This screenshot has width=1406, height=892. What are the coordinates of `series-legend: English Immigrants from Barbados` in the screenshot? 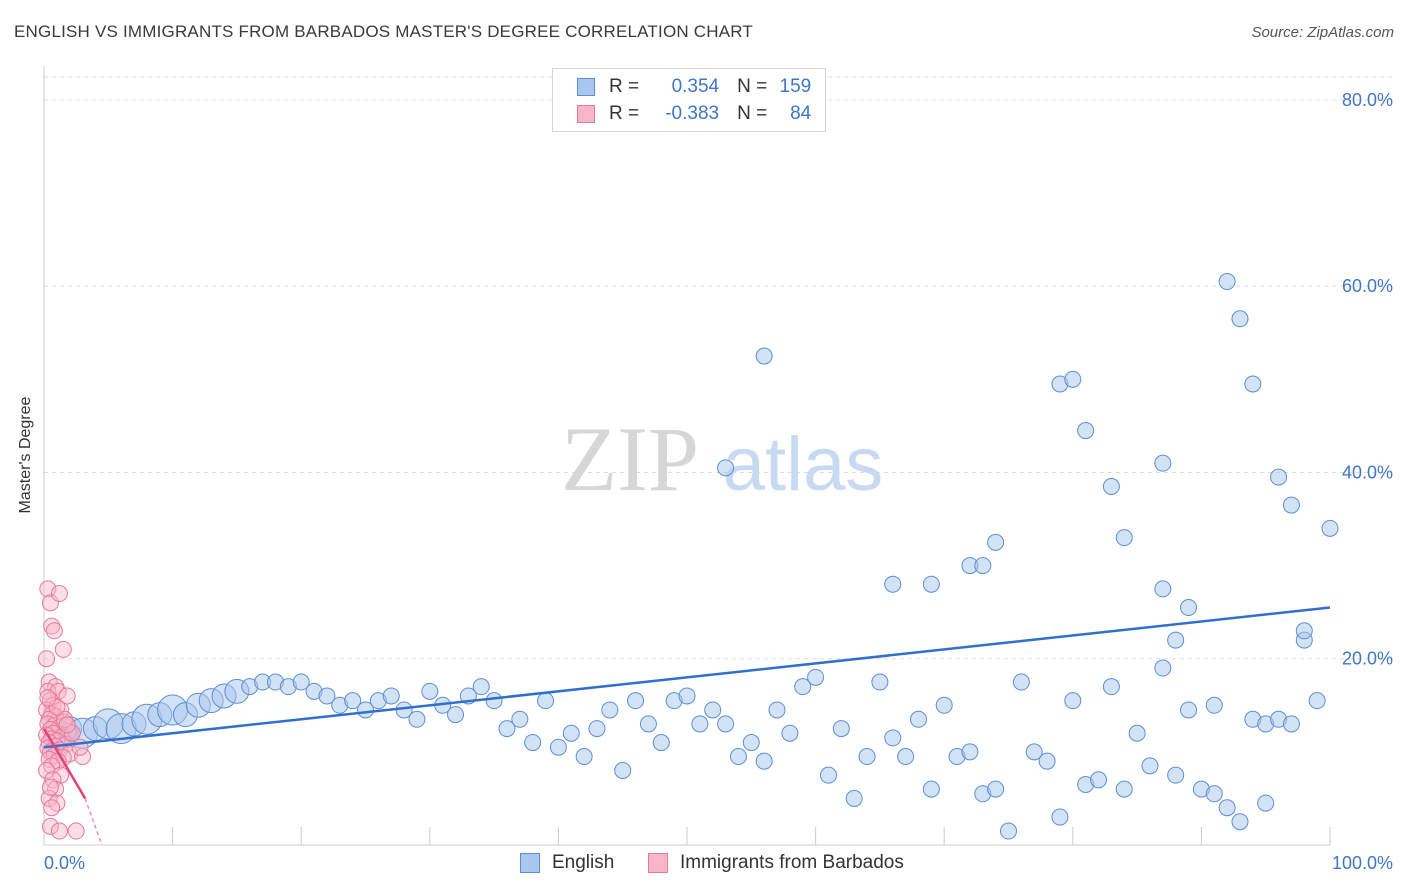 It's located at (703, 865).